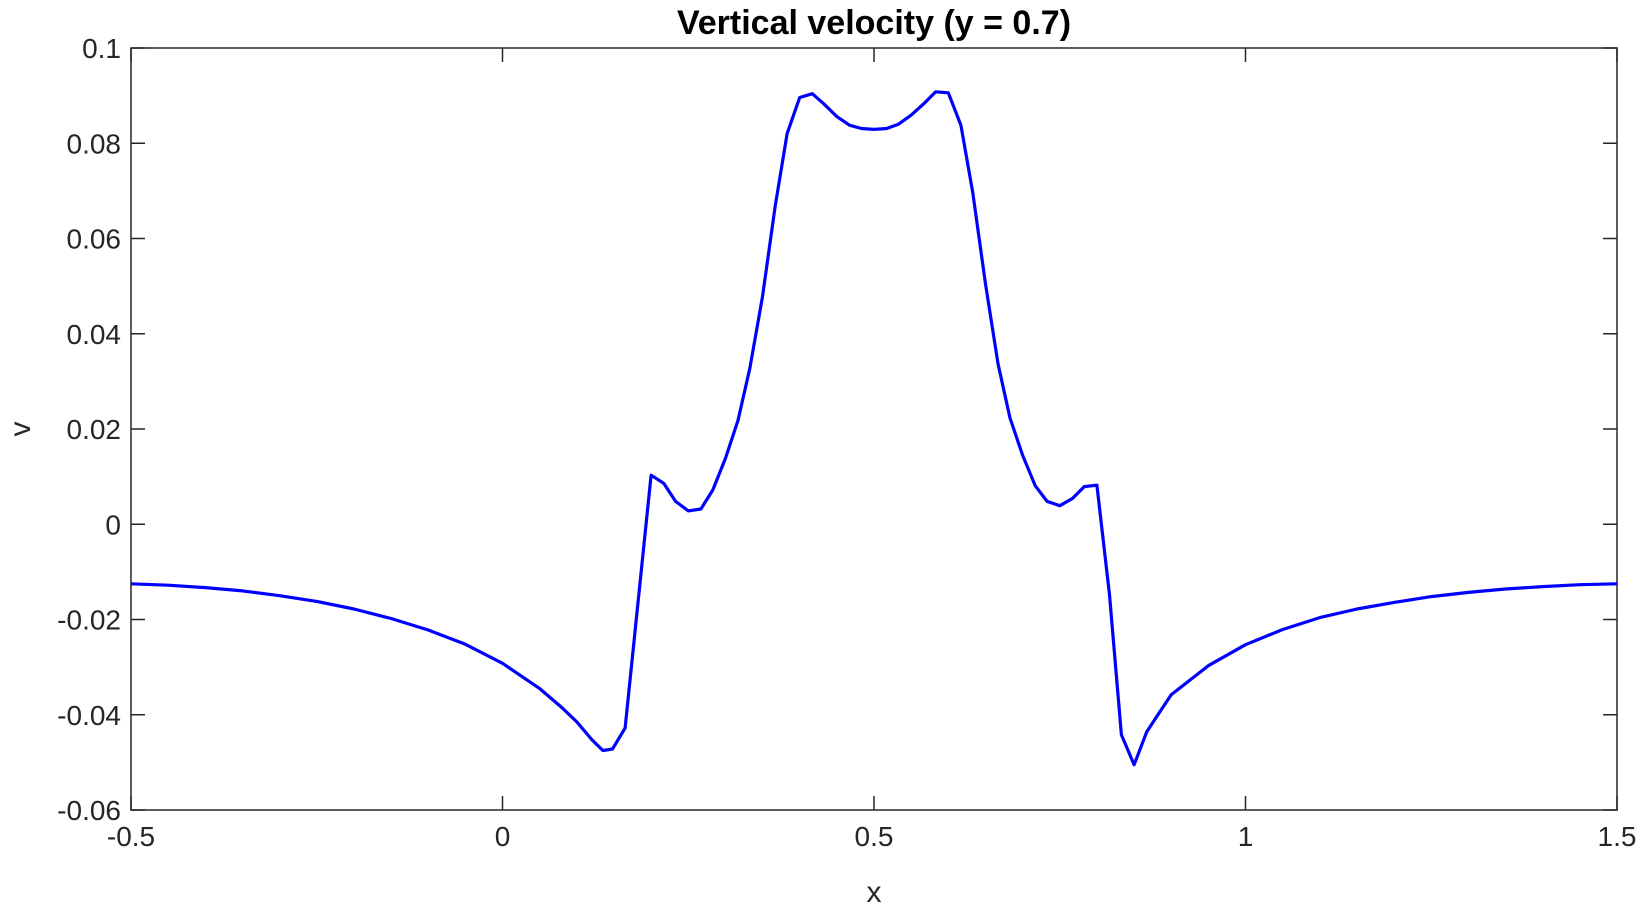 The height and width of the screenshot is (906, 1647). Describe the element at coordinates (89, 715) in the screenshot. I see `y-tick-label: -0.04` at that location.